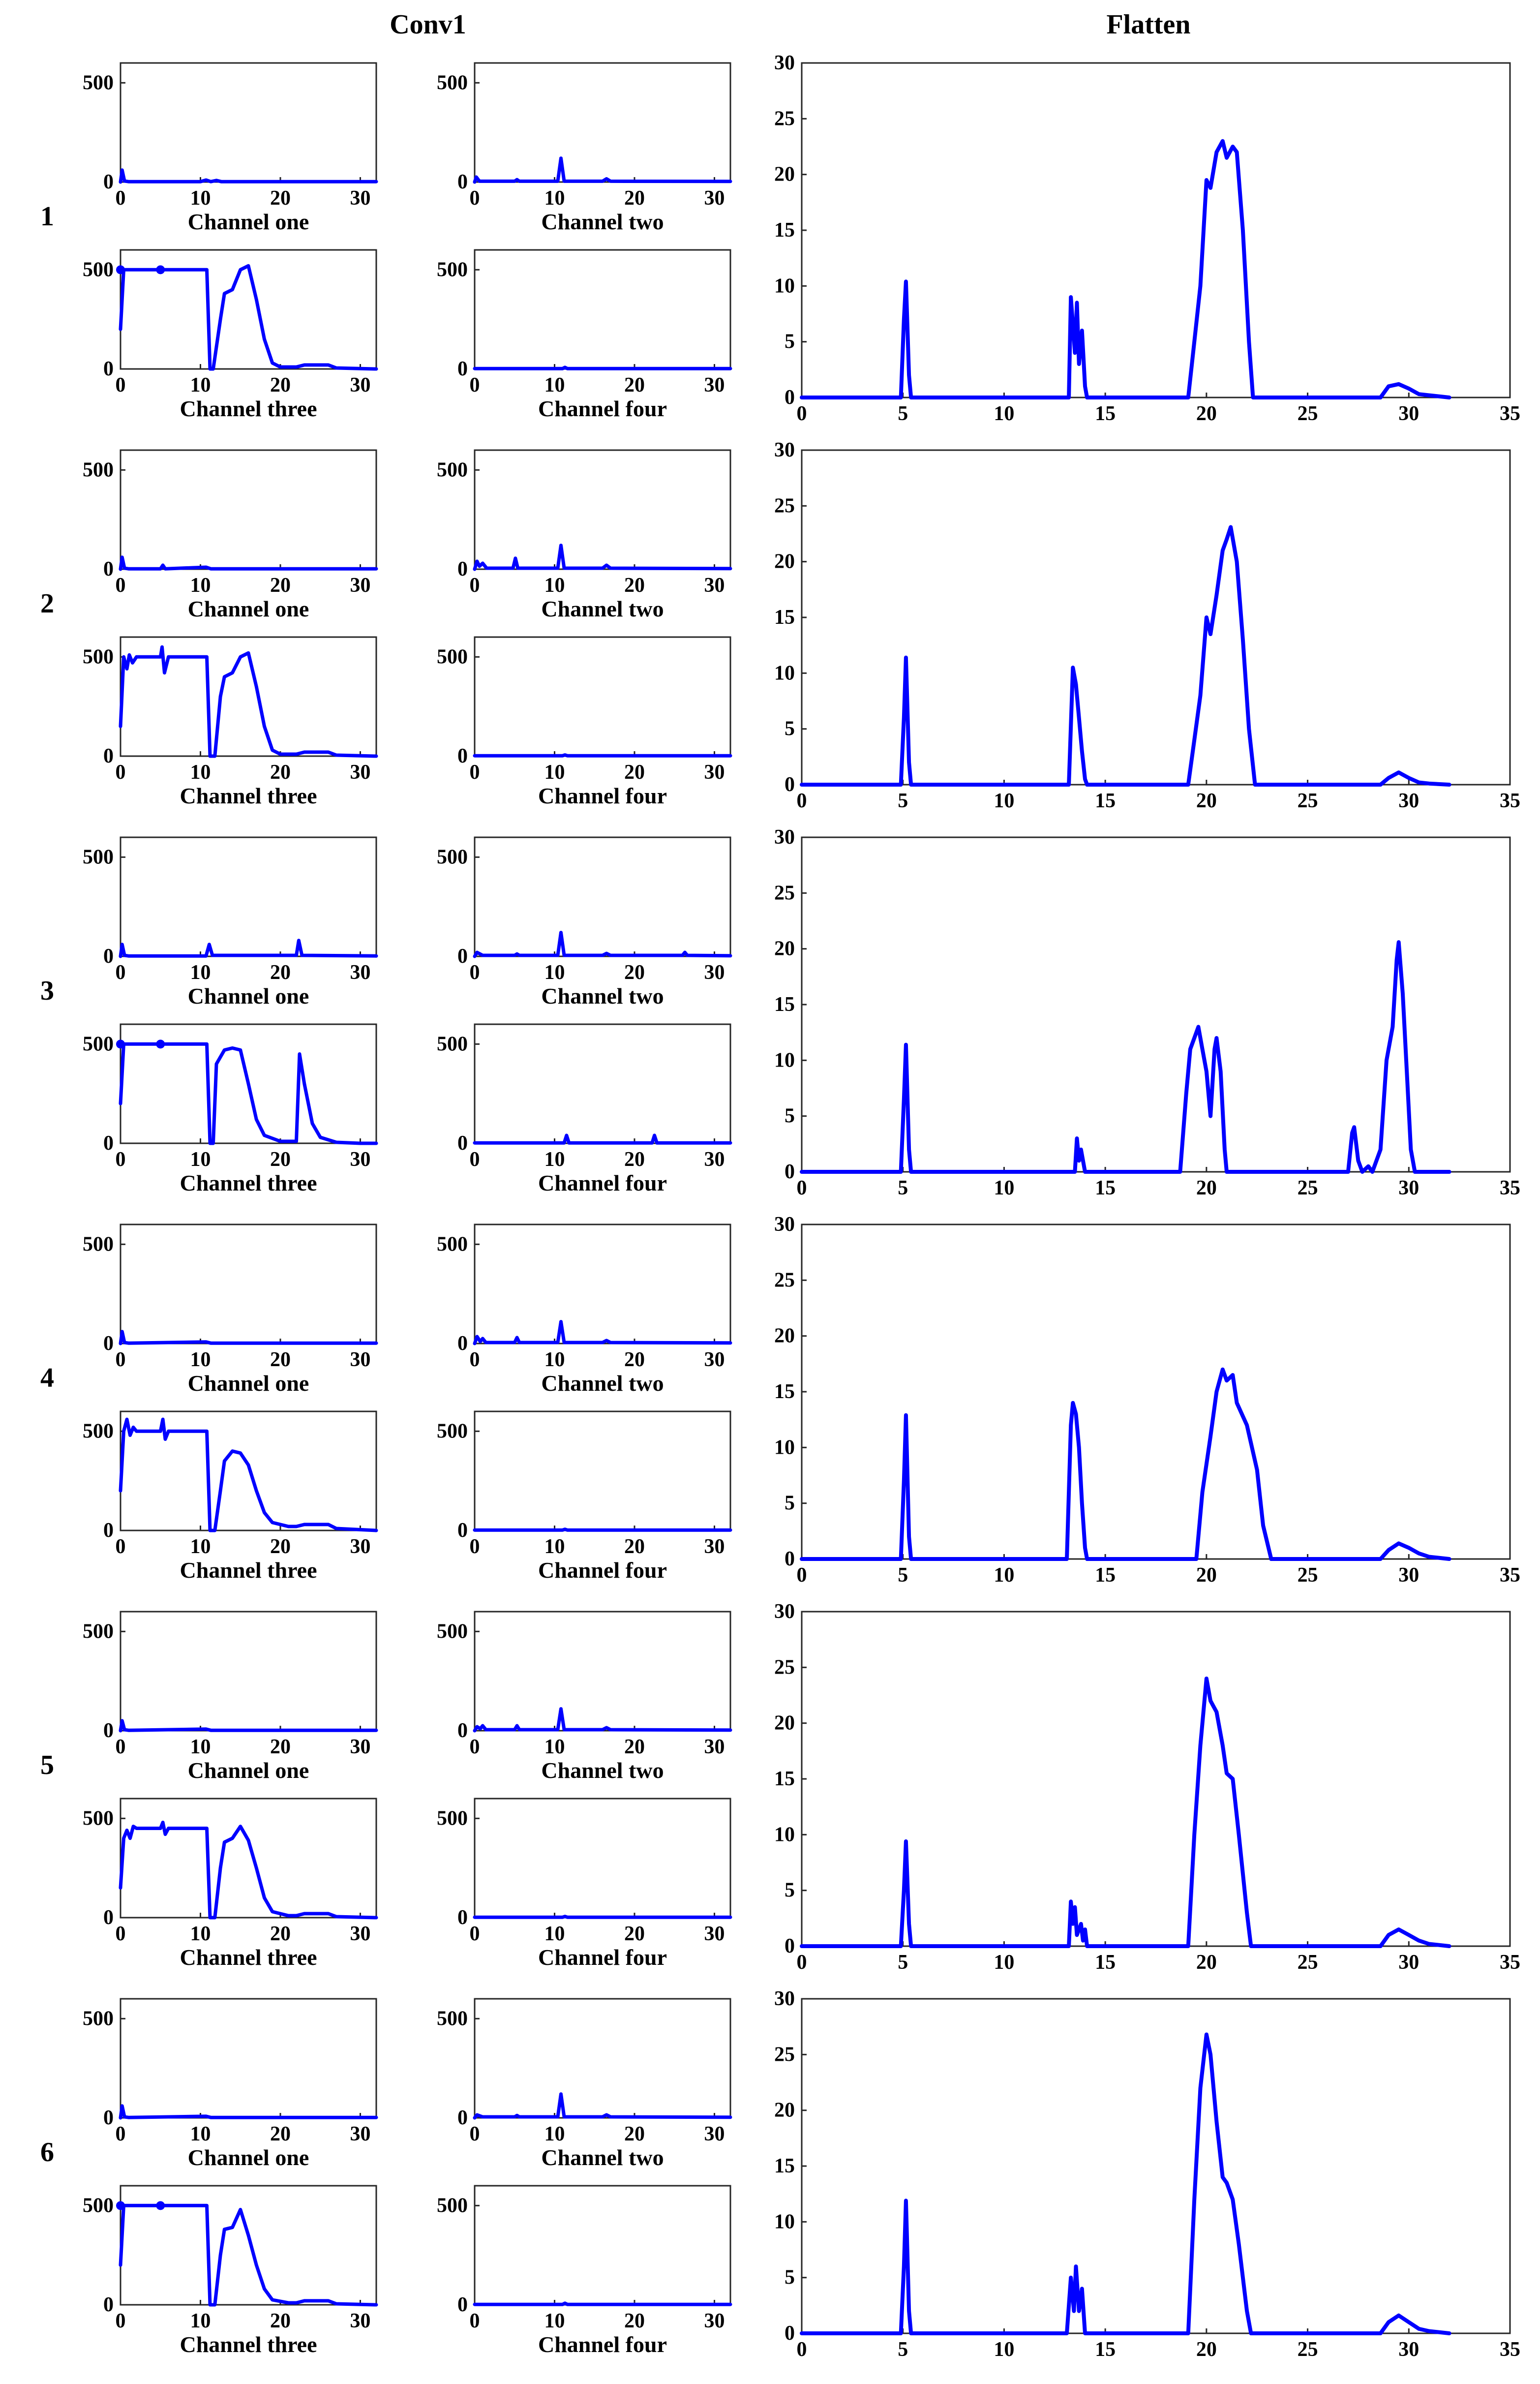 This screenshot has height=2384, width=1540. What do you see at coordinates (109, 2118) in the screenshot?
I see `conv1-r6-ch1-ytick-label: 0` at bounding box center [109, 2118].